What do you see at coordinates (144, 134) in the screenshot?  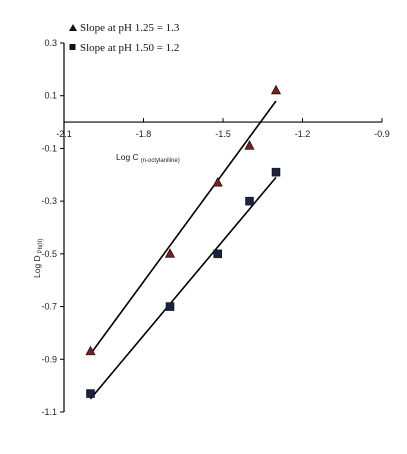 I see `x-tick-label: -1.8` at bounding box center [144, 134].